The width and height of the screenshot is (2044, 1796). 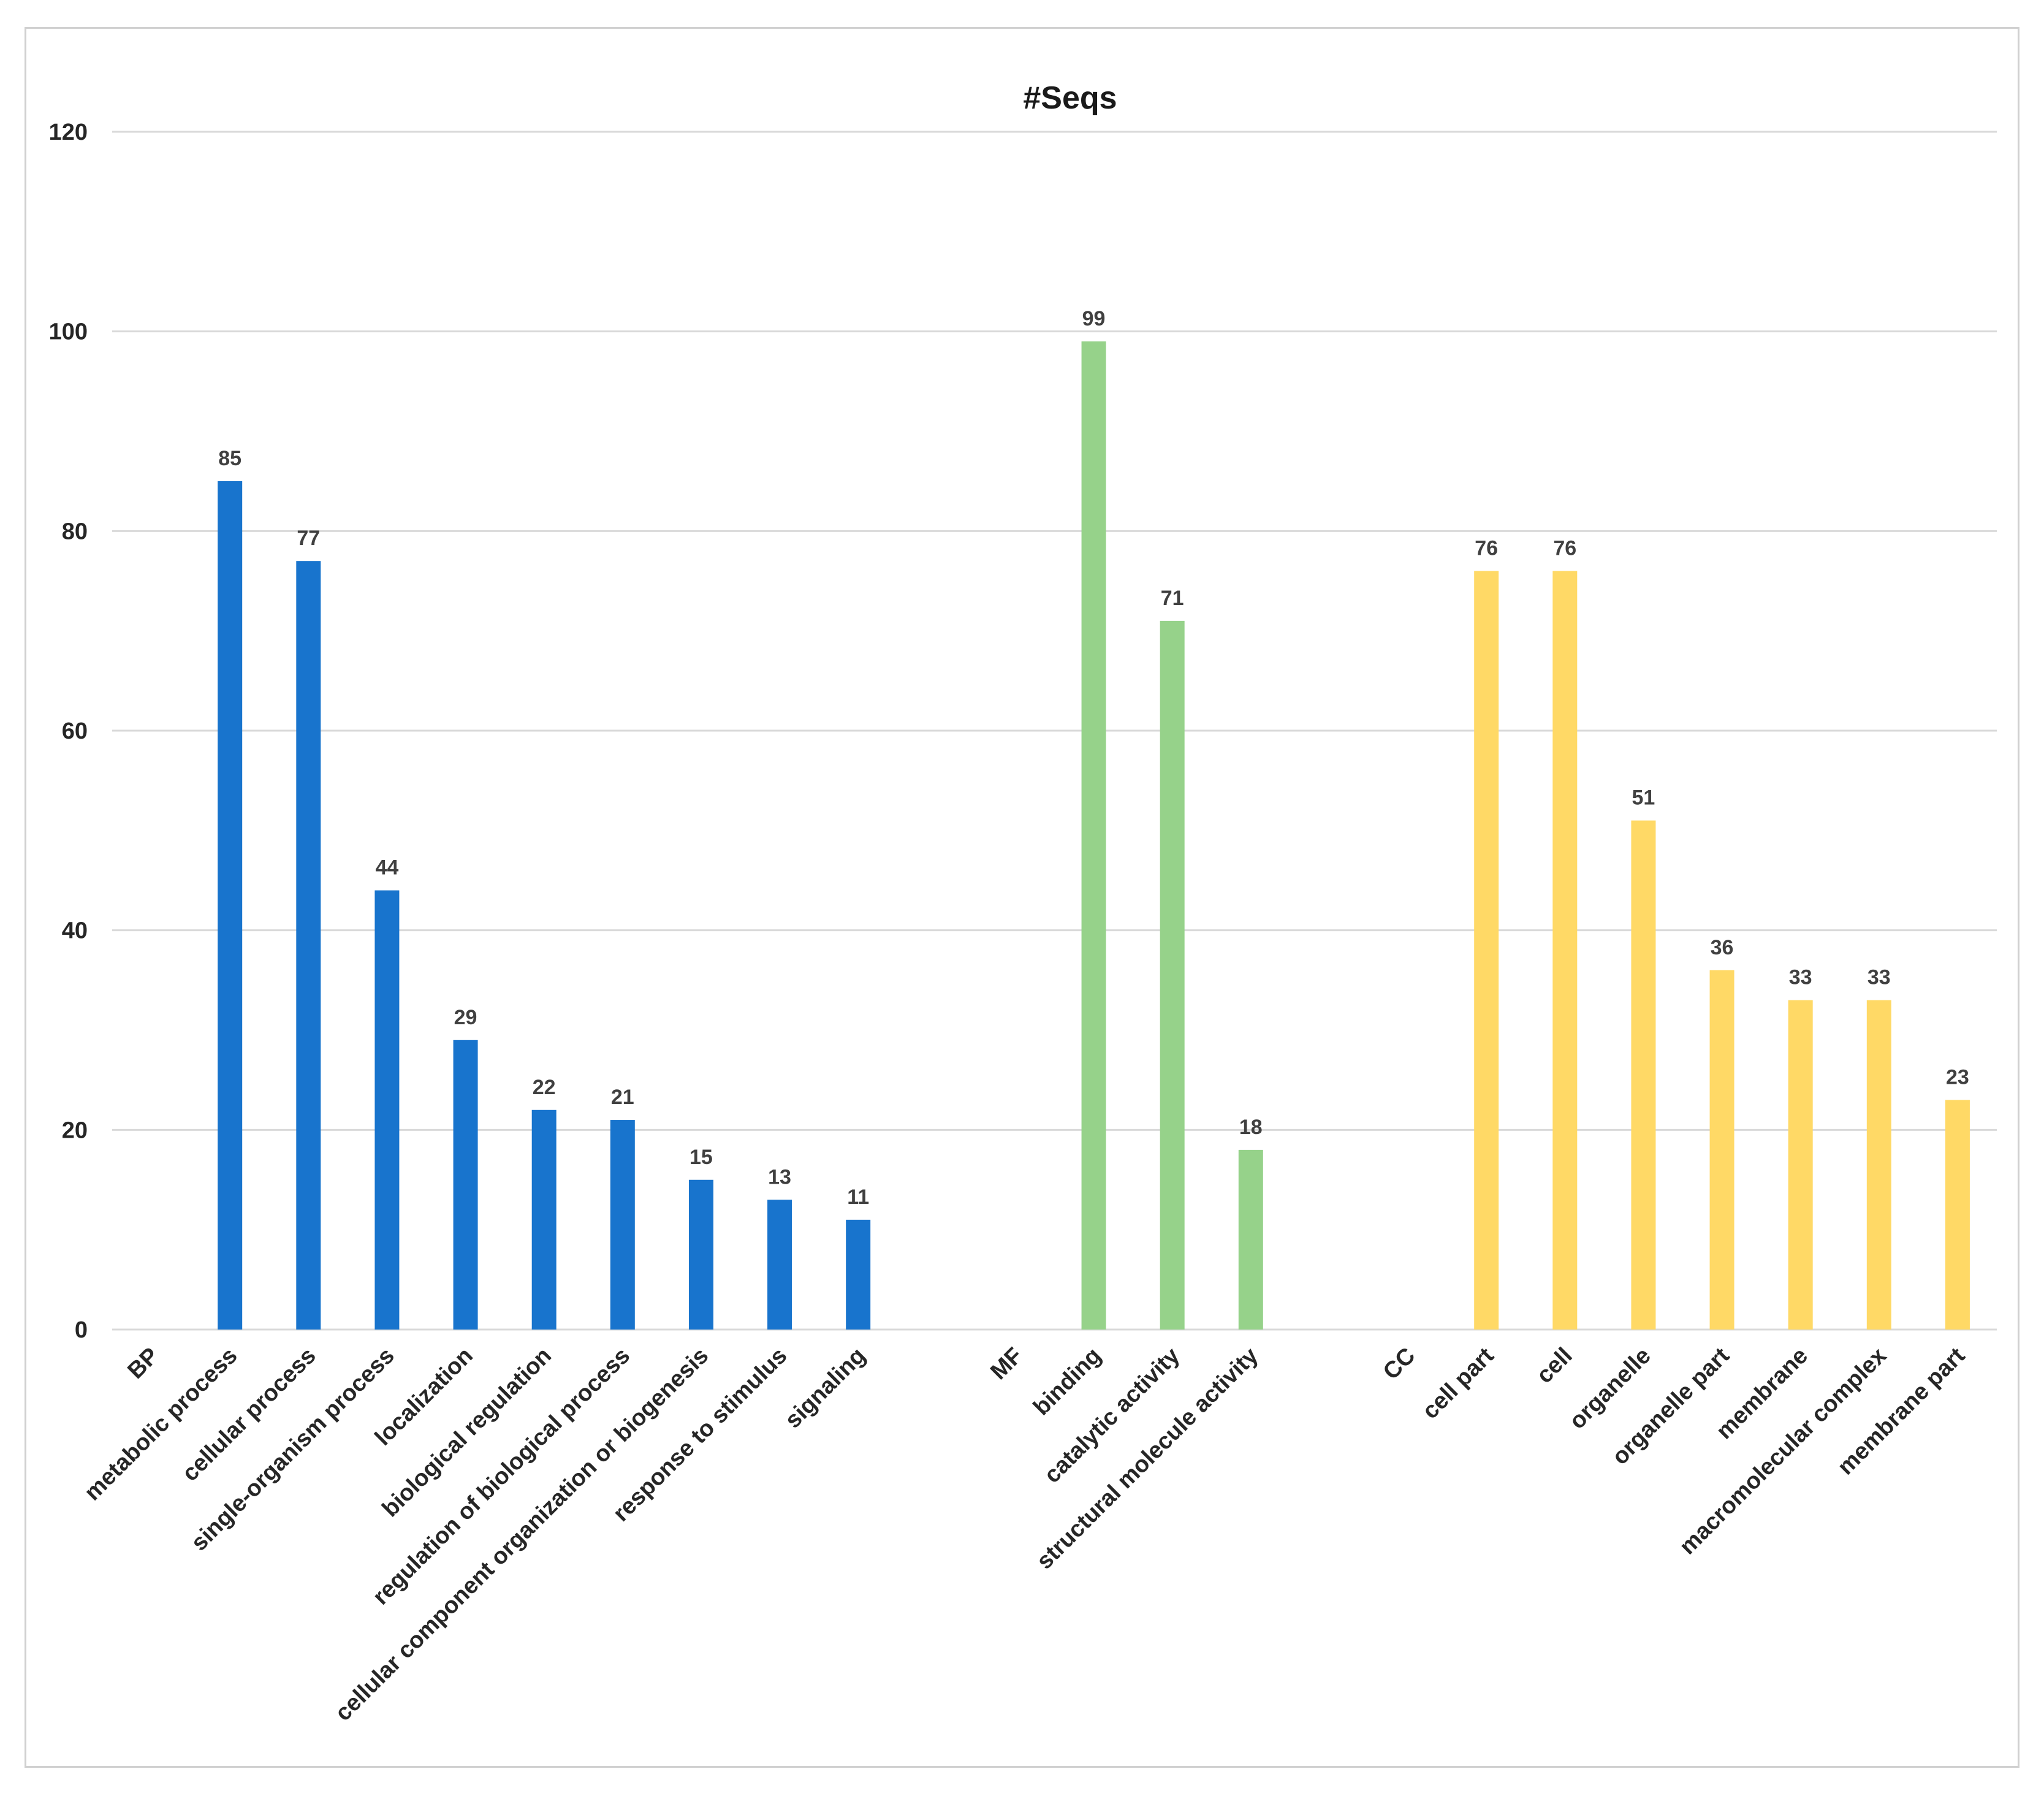 I want to click on x-tick-label: catalytic activity, so click(x=1112, y=1415).